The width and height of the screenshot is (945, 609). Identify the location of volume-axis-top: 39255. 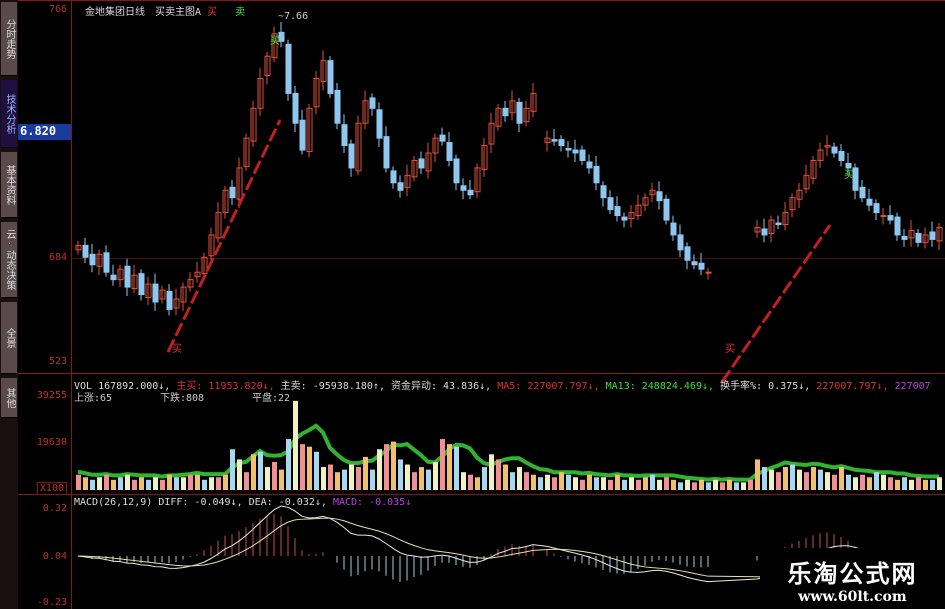
(51, 395).